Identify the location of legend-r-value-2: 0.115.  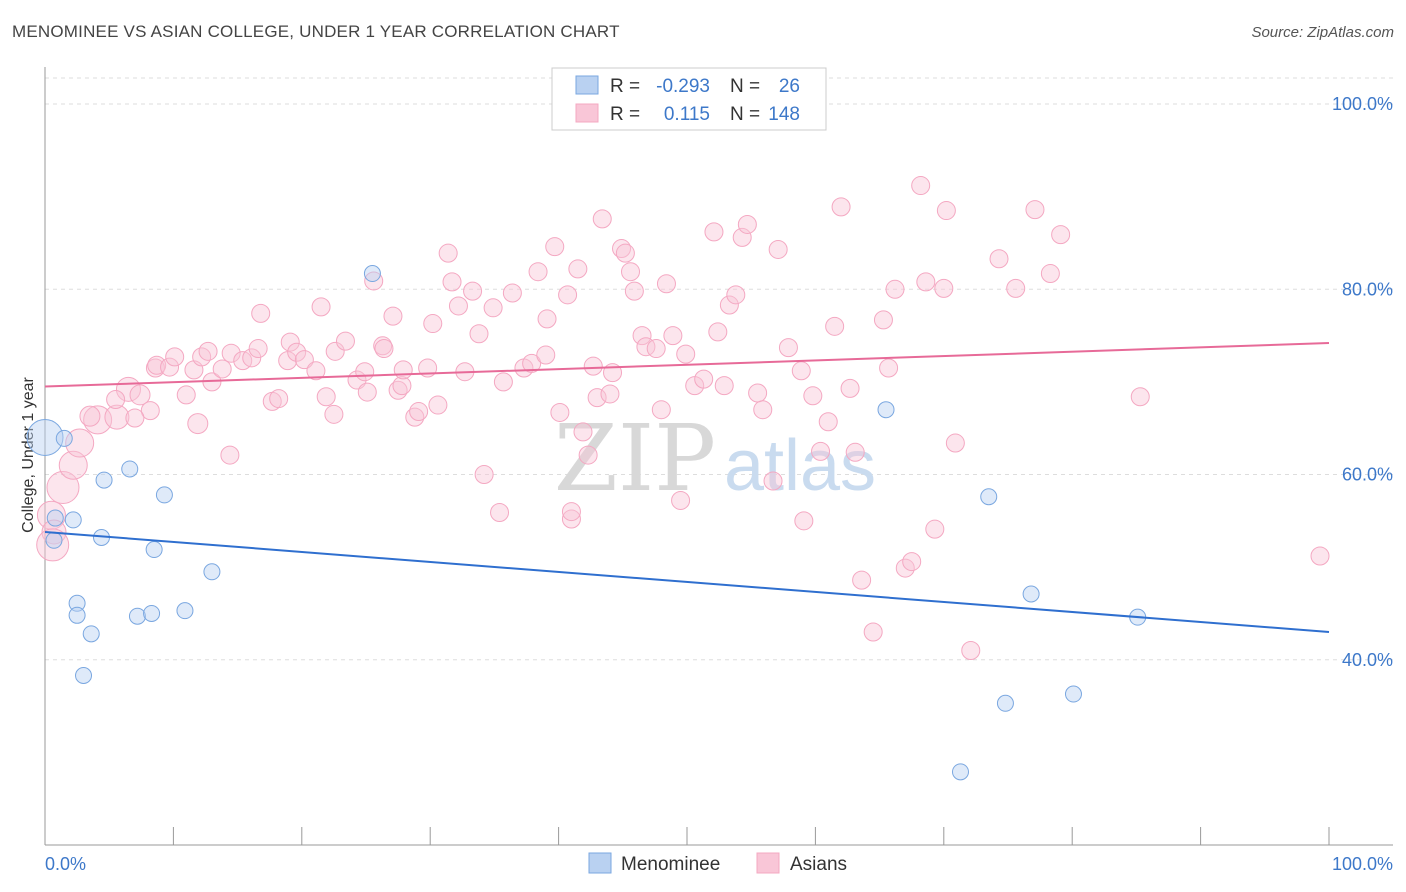
(687, 114).